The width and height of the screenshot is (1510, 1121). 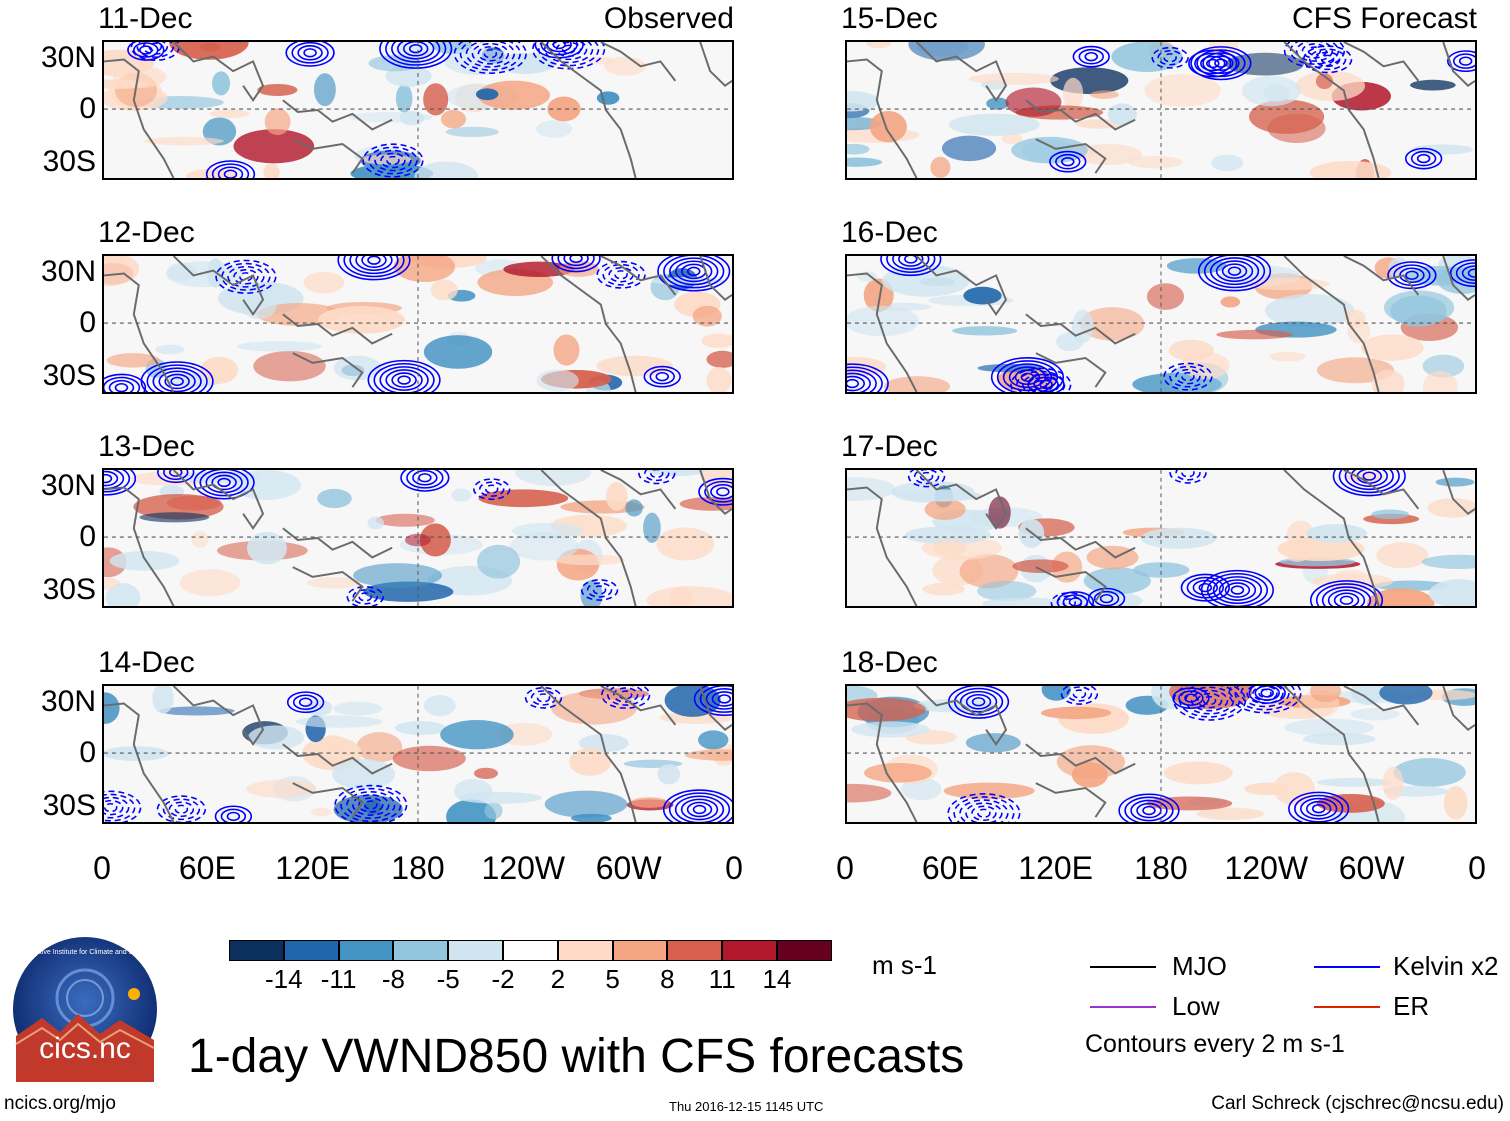 What do you see at coordinates (146, 446) in the screenshot?
I see `panel-date-label: 13-Dec` at bounding box center [146, 446].